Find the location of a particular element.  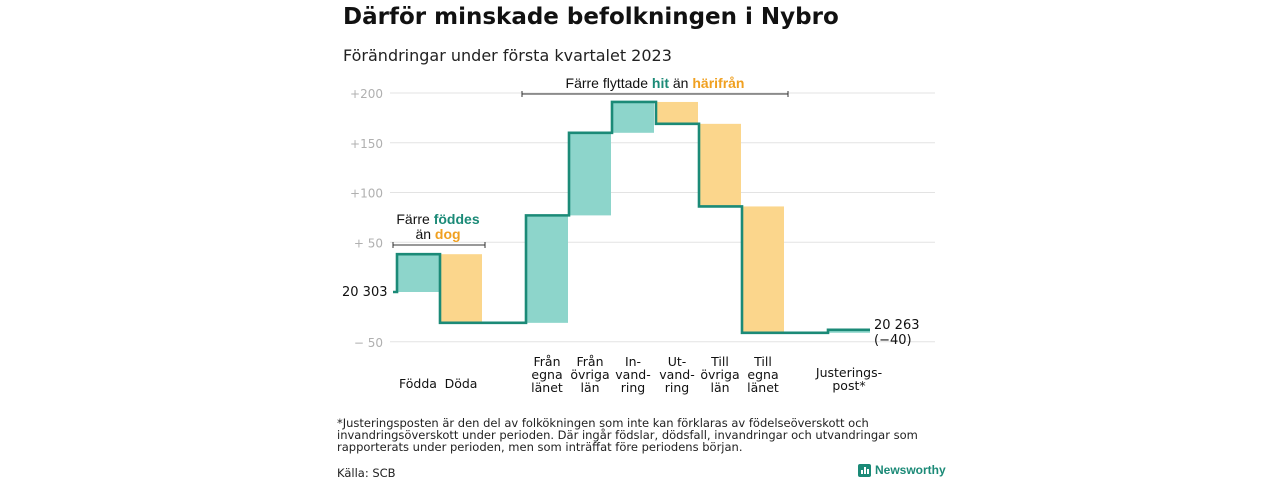

brand-logo: Newsworthy is located at coordinates (902, 470).